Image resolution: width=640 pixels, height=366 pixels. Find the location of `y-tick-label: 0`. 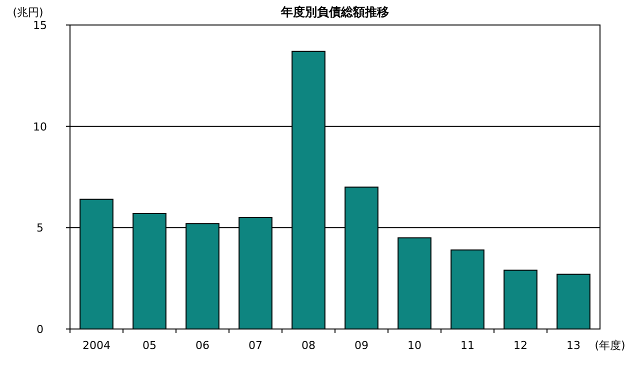

y-tick-label: 0 is located at coordinates (40, 329).